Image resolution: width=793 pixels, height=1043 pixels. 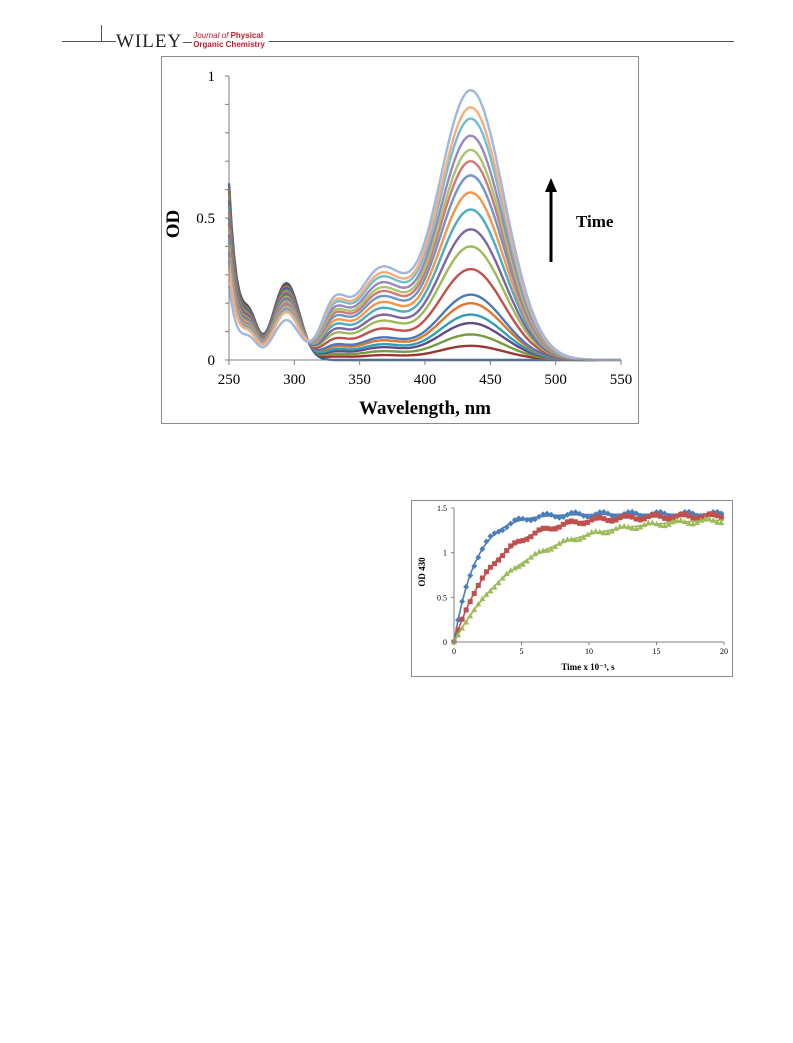 I want to click on x-tick-label: 5, so click(x=522, y=651).